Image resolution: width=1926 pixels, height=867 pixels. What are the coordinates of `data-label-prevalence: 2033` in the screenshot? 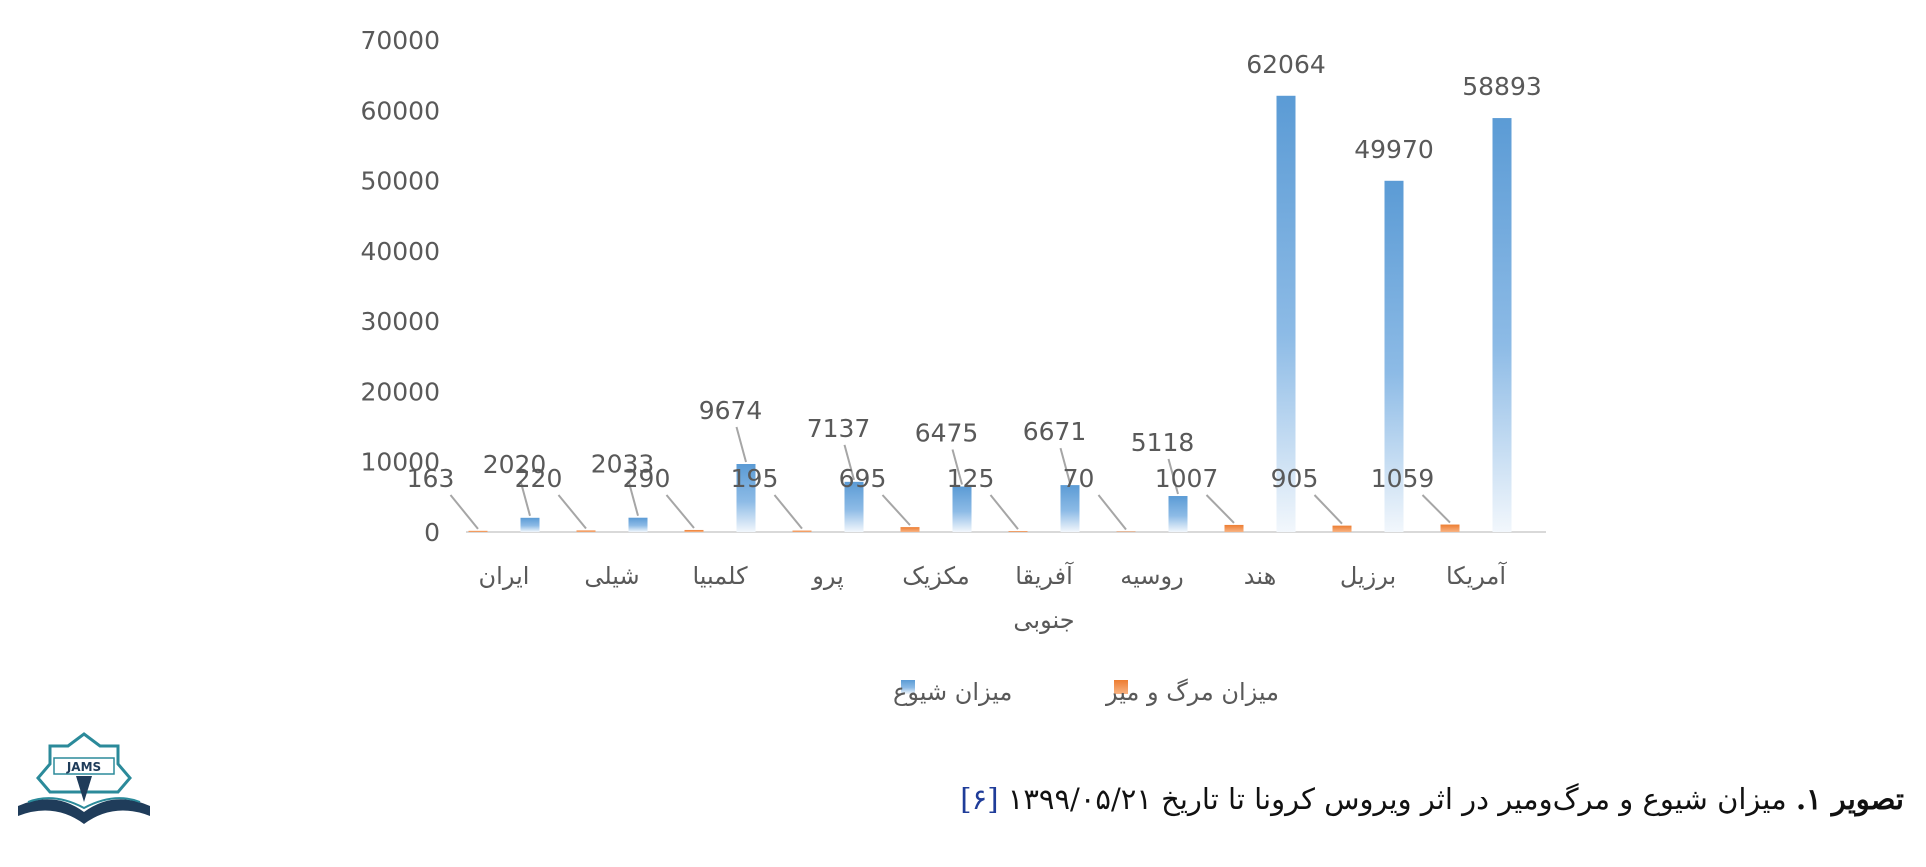 It's located at (623, 464).